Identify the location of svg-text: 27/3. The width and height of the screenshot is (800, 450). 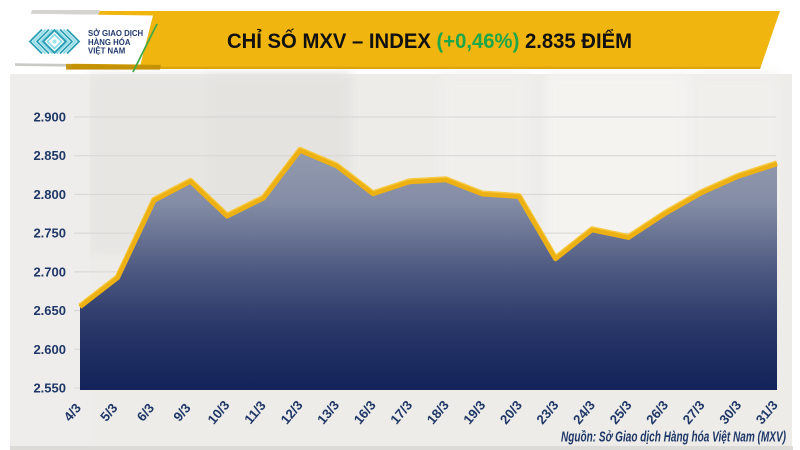
(694, 412).